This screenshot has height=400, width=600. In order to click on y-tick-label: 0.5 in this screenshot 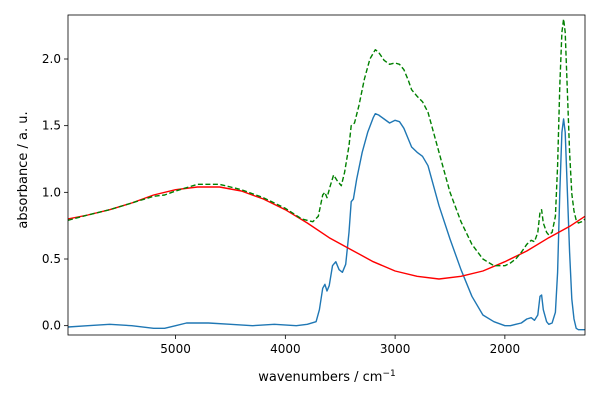, I will do `click(51, 259)`.